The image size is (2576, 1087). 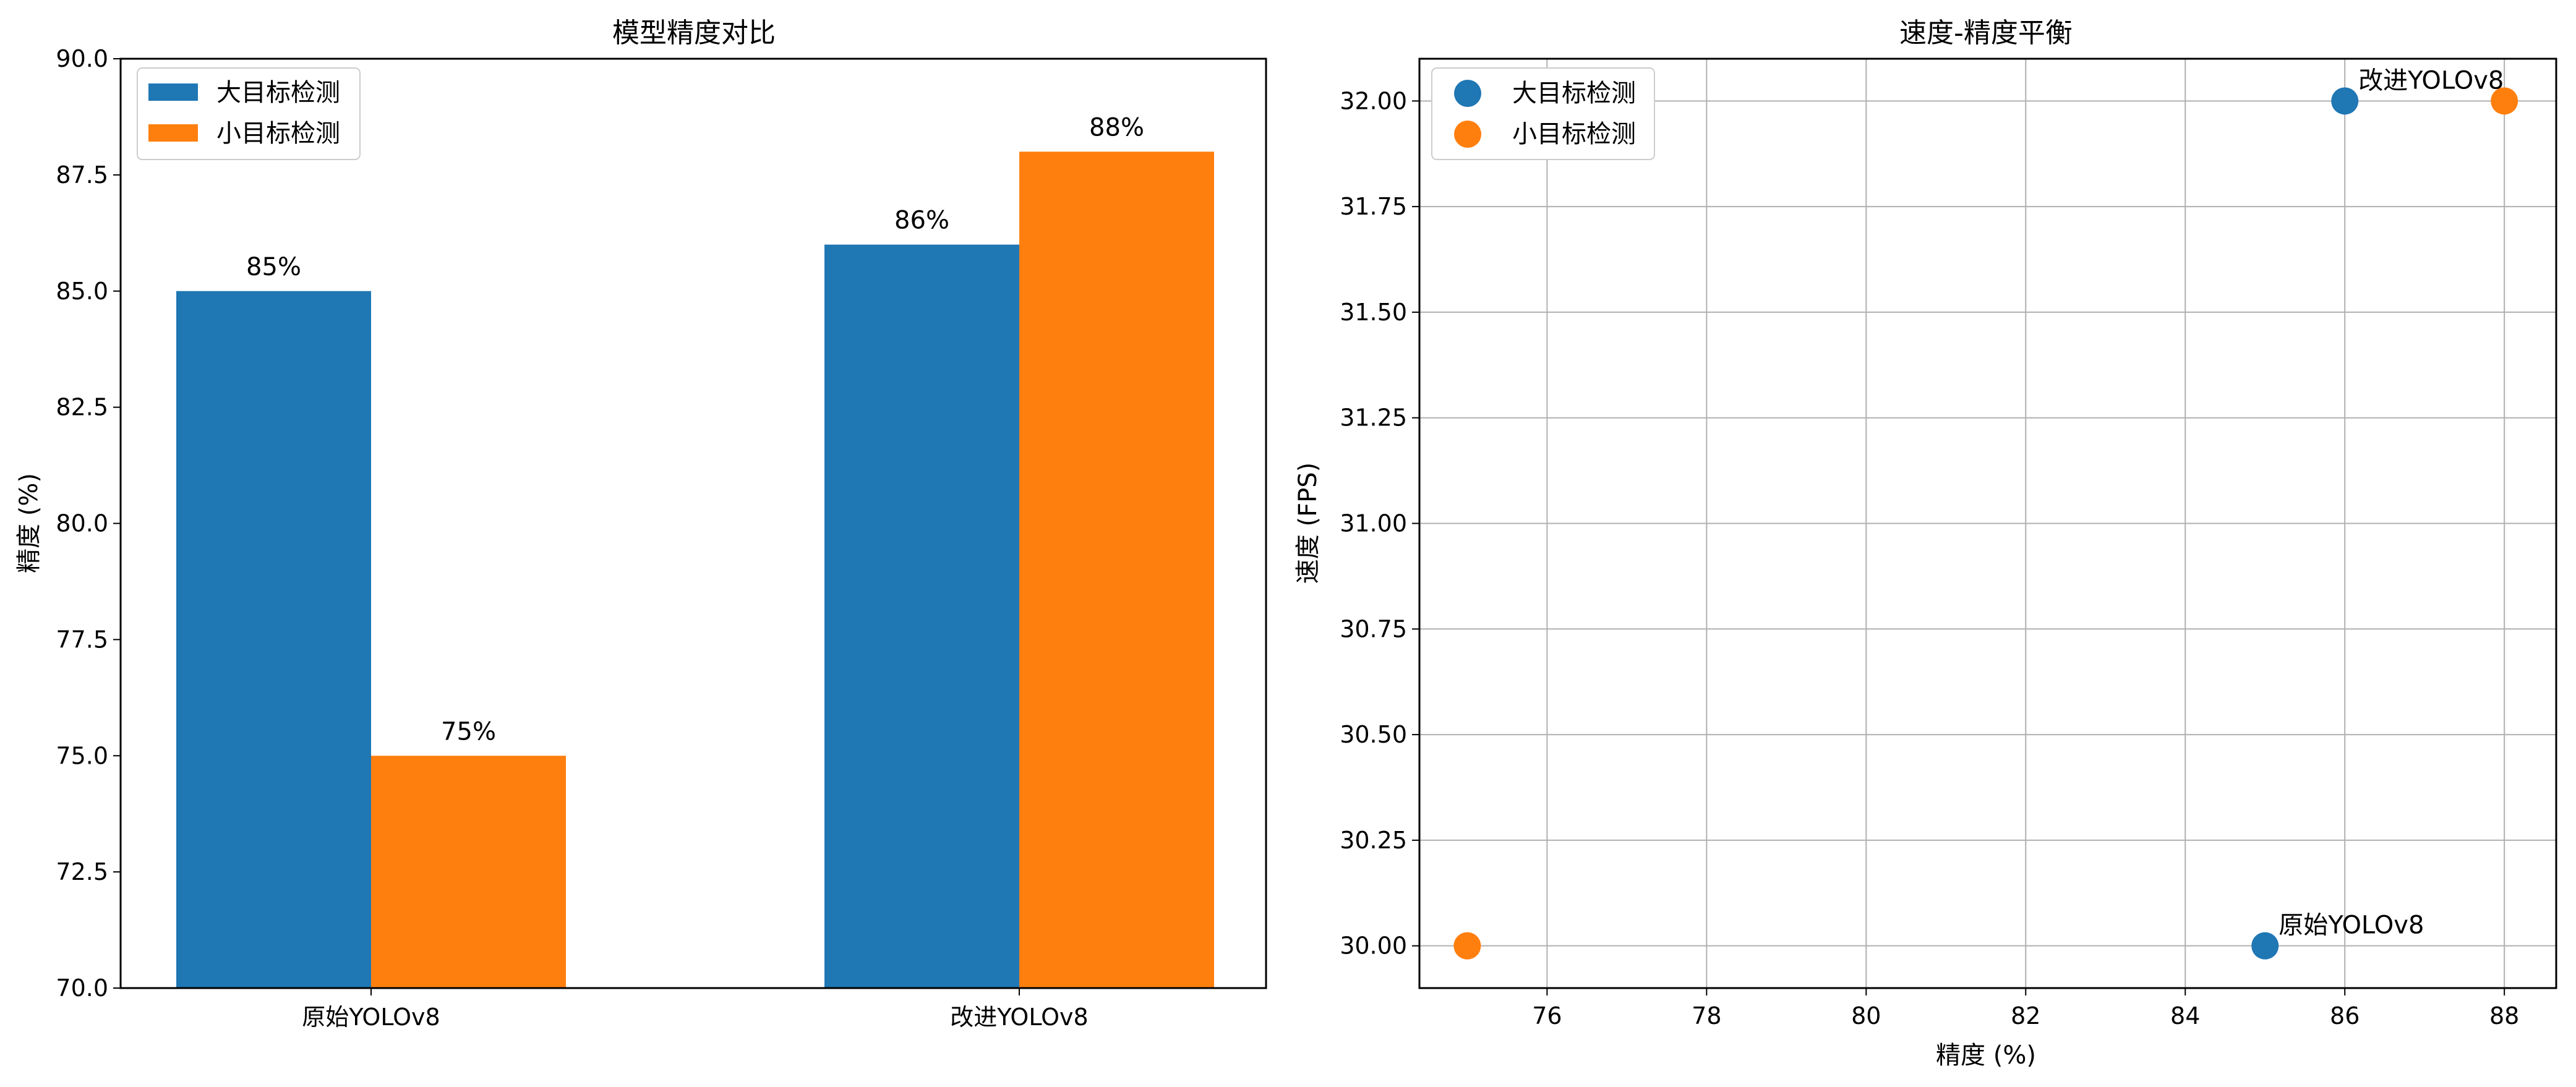 What do you see at coordinates (82, 871) in the screenshot?
I see `y-tick-label: 72.5` at bounding box center [82, 871].